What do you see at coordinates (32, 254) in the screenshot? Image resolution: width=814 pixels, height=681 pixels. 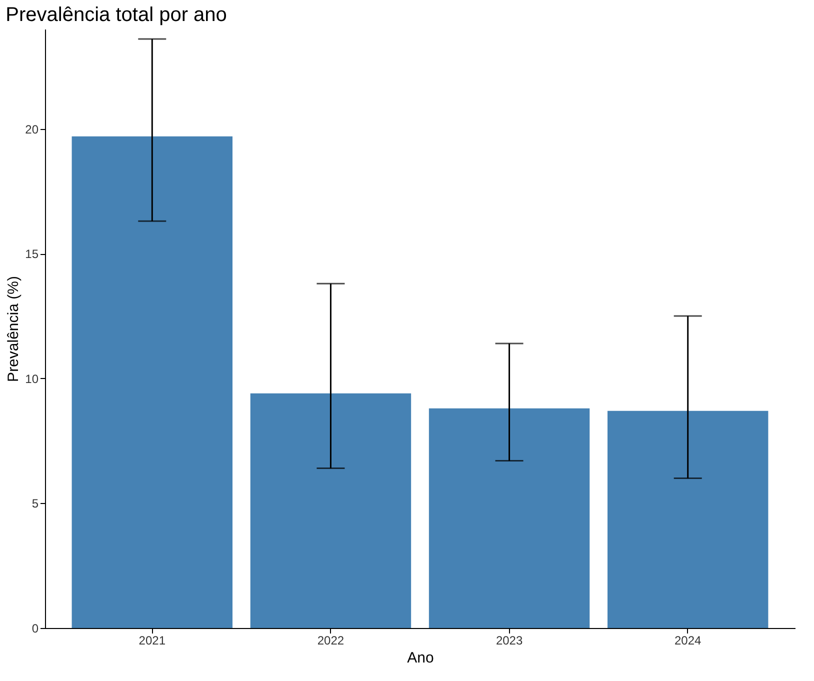 I see `y-tick-label: 15` at bounding box center [32, 254].